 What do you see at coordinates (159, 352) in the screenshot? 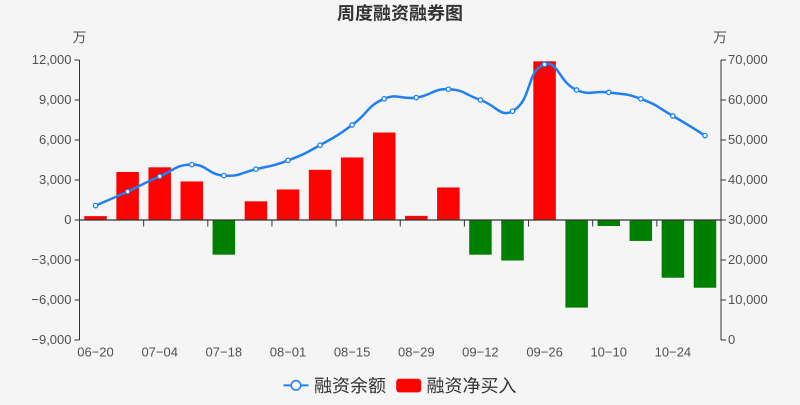
I see `svg-text: 07−04` at bounding box center [159, 352].